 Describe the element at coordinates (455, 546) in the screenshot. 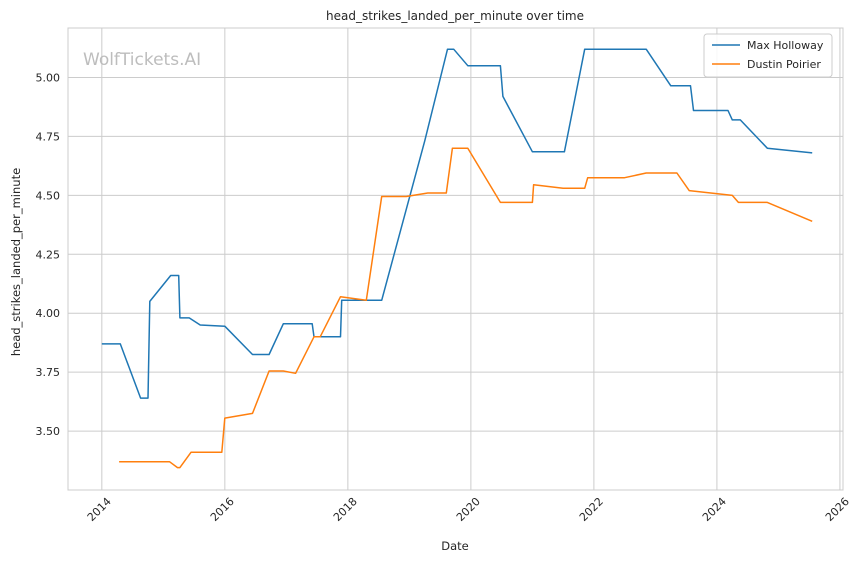

I see `x-axis-label: Date` at that location.